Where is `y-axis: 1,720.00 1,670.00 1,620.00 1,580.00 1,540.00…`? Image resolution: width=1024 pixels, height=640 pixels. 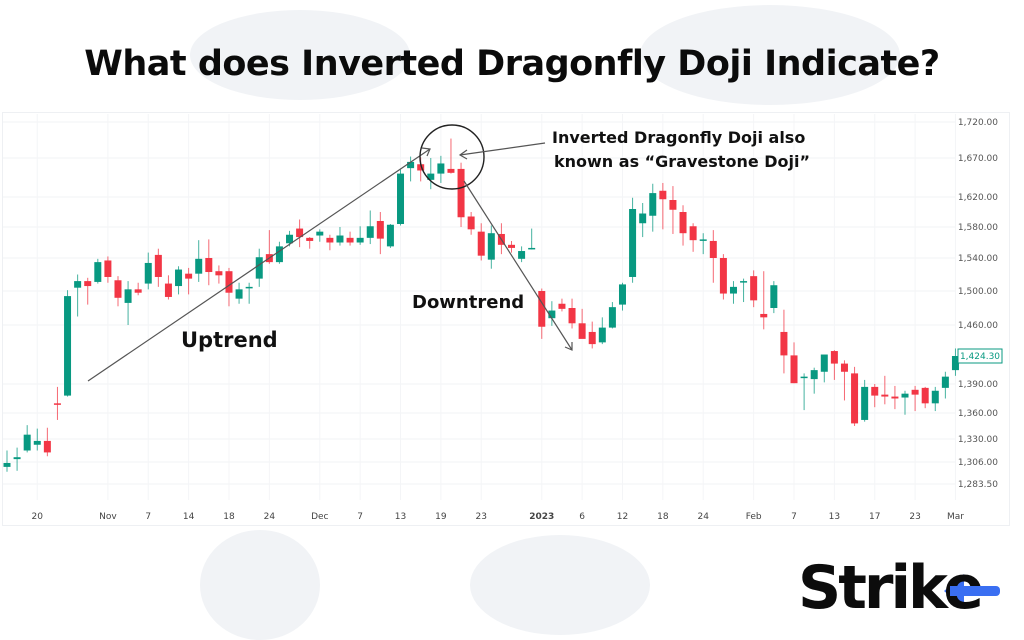 y-axis: 1,720.00 1,670.00 1,620.00 1,580.00 1,540.00… is located at coordinates (980, 304).